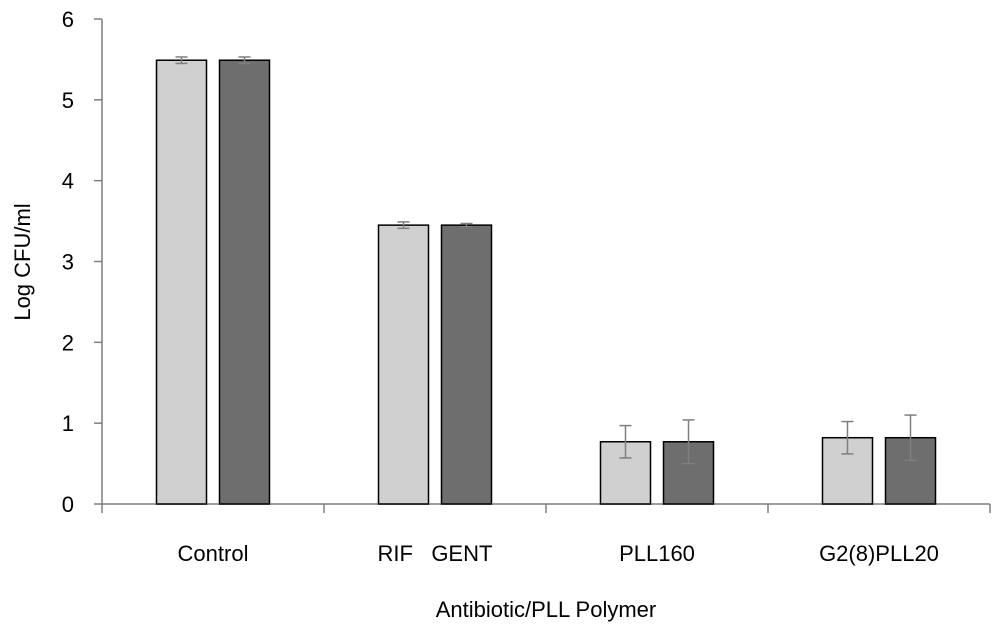 This screenshot has height=633, width=1000. Describe the element at coordinates (435, 553) in the screenshot. I see `x-tick-label: RIF GENT` at that location.